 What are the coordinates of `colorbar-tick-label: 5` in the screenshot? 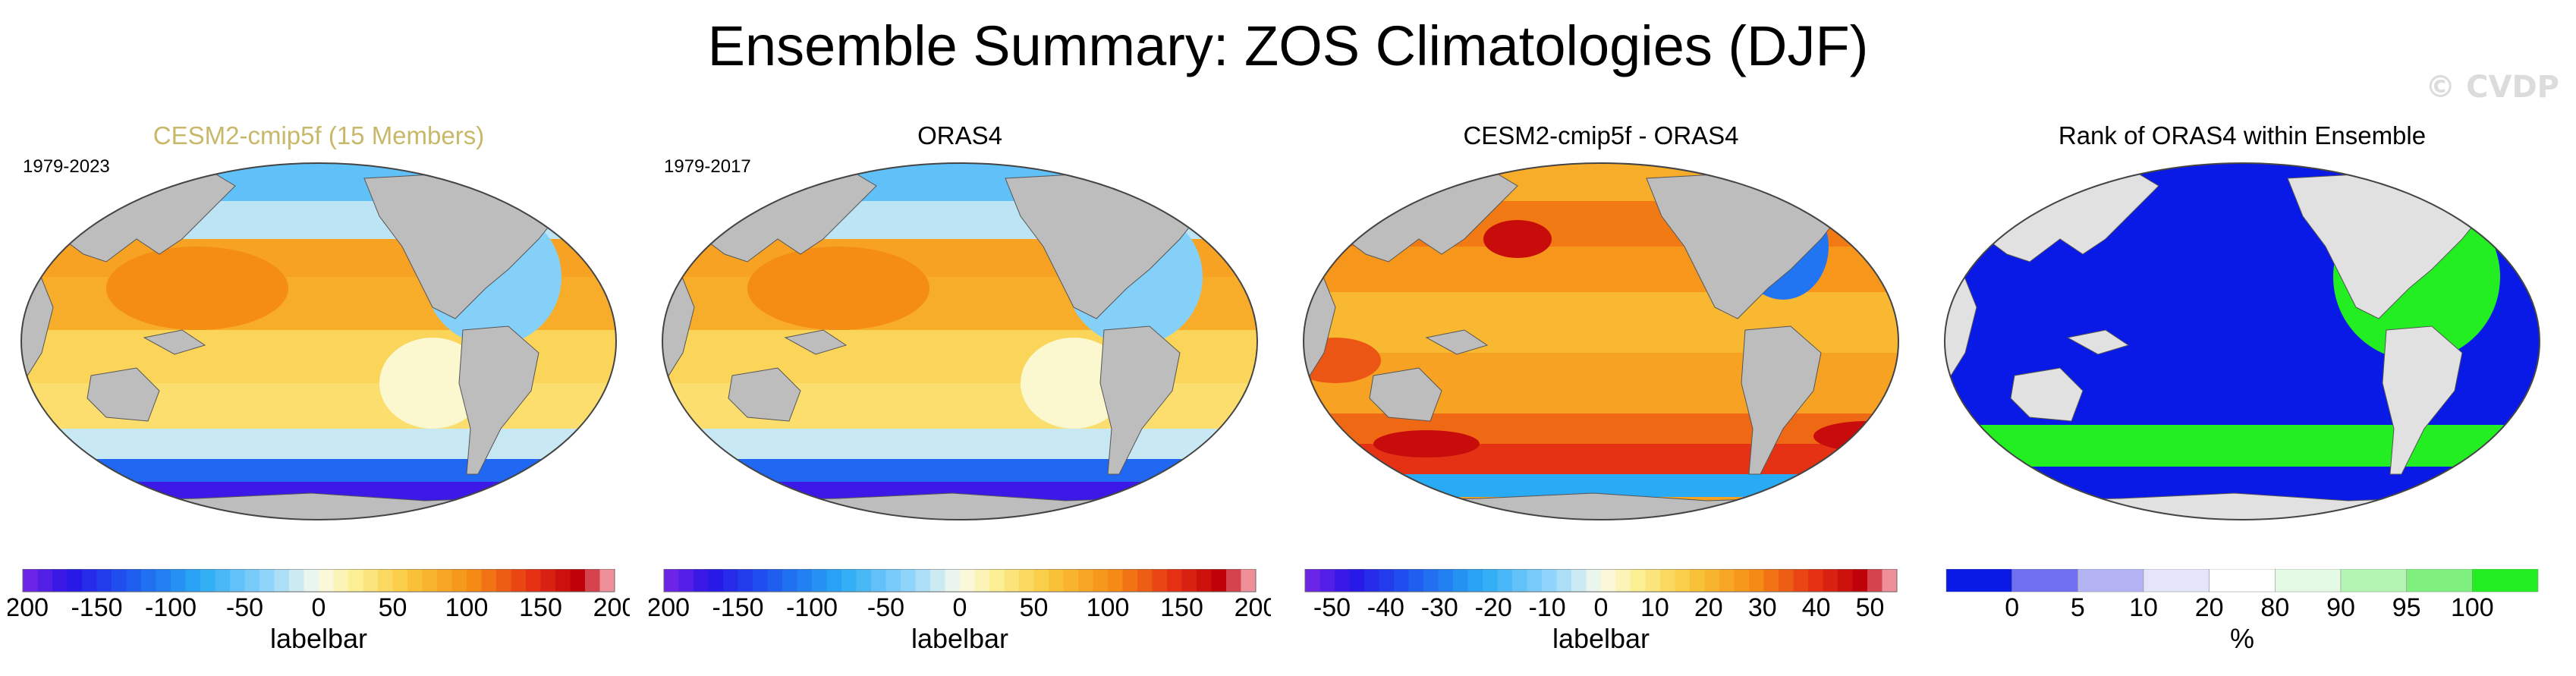 It's located at (2078, 607).